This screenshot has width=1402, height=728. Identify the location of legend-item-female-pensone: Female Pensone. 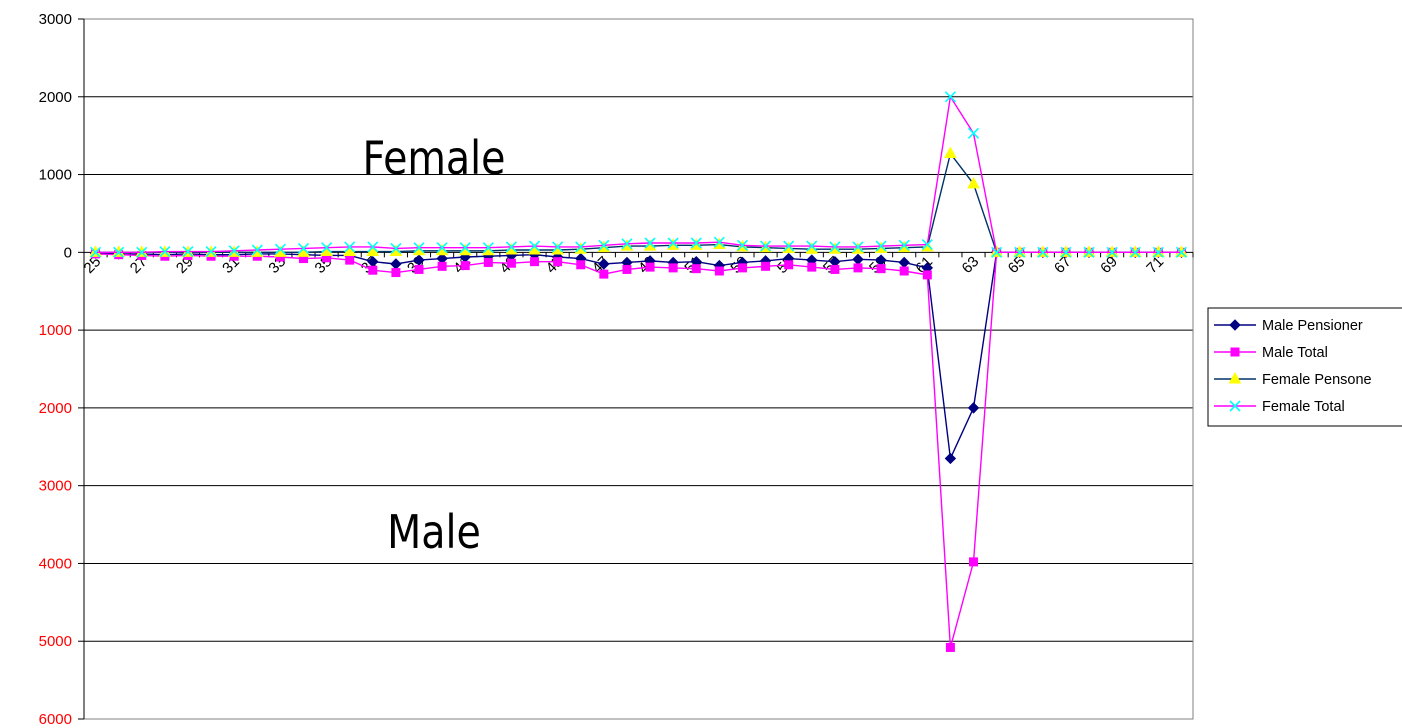
(1293, 379).